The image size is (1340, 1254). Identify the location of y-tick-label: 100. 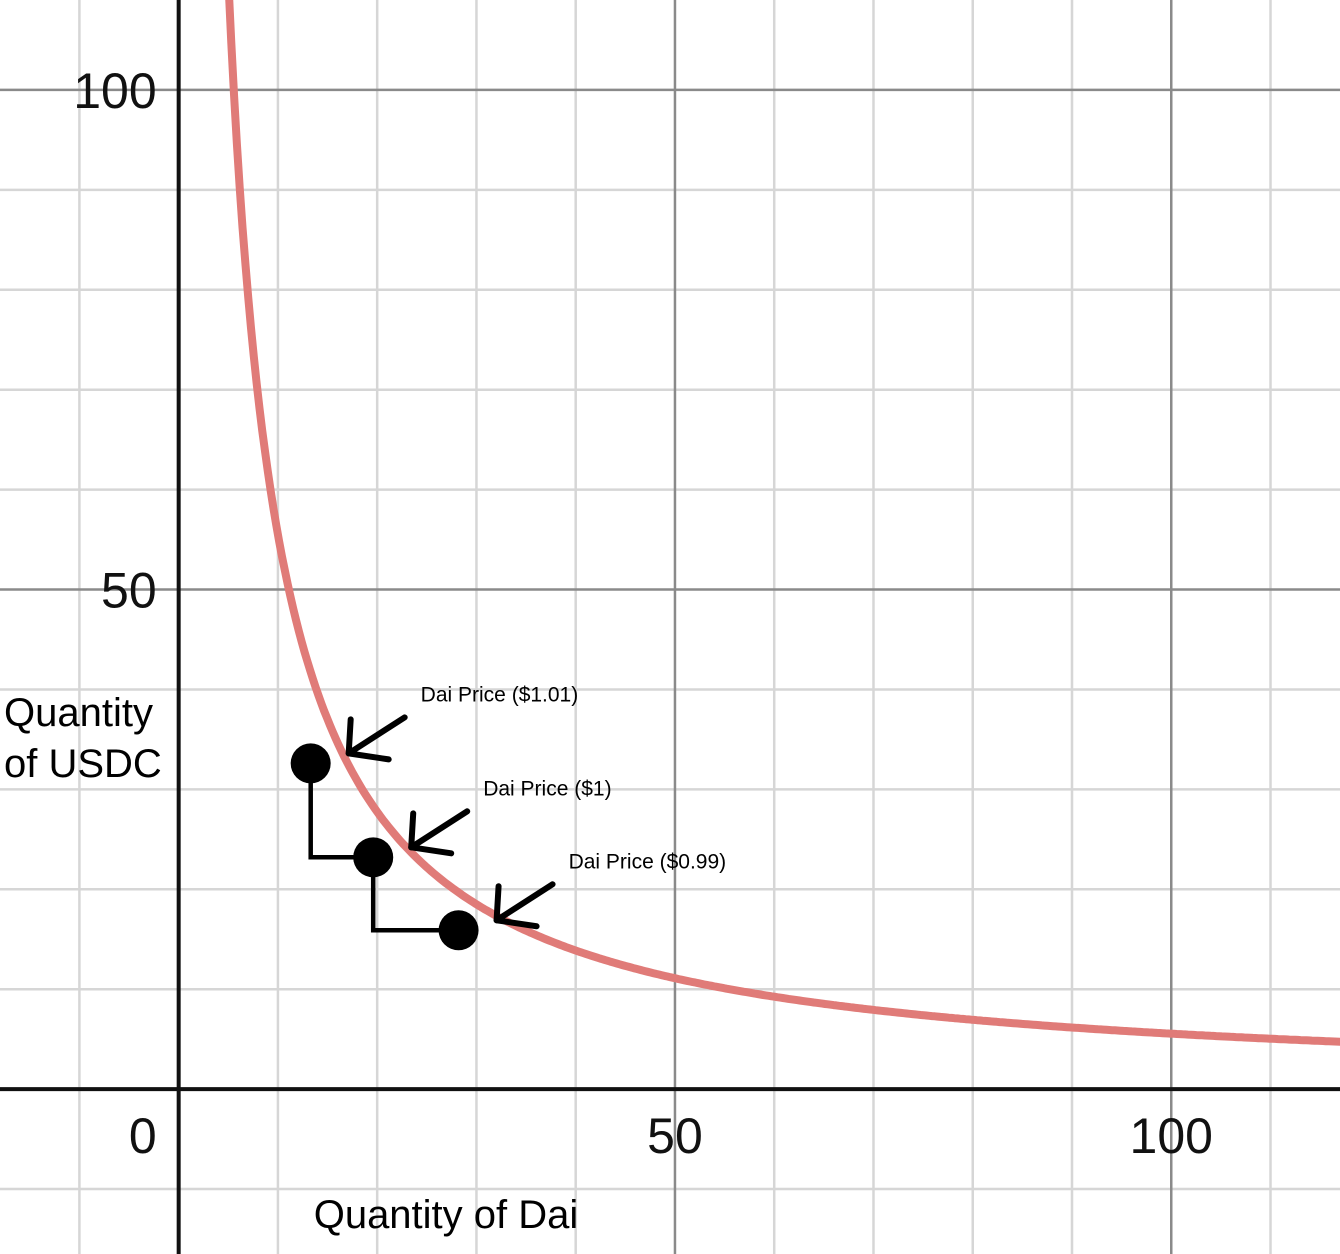
(114, 91).